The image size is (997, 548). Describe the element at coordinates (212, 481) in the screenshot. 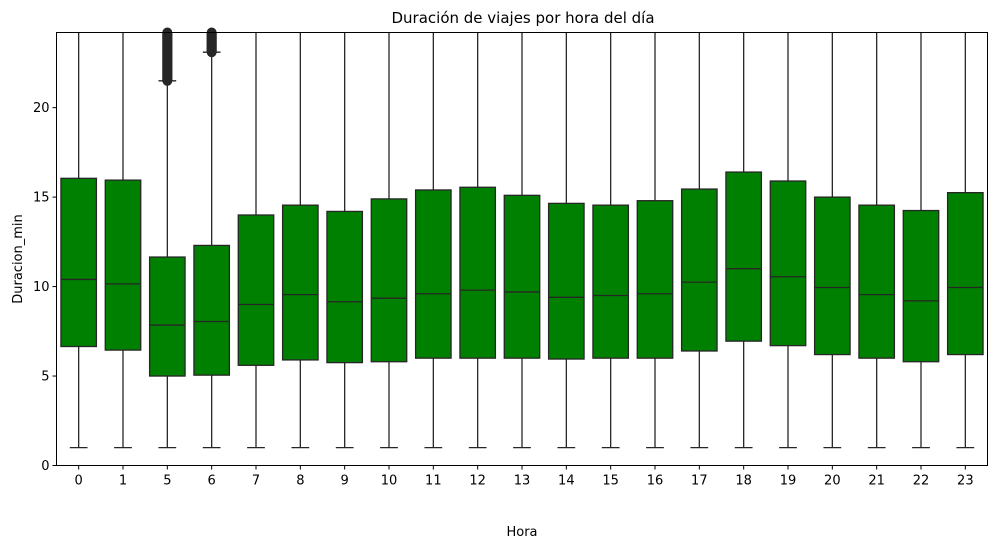

I see `x-tick-label: 6` at that location.